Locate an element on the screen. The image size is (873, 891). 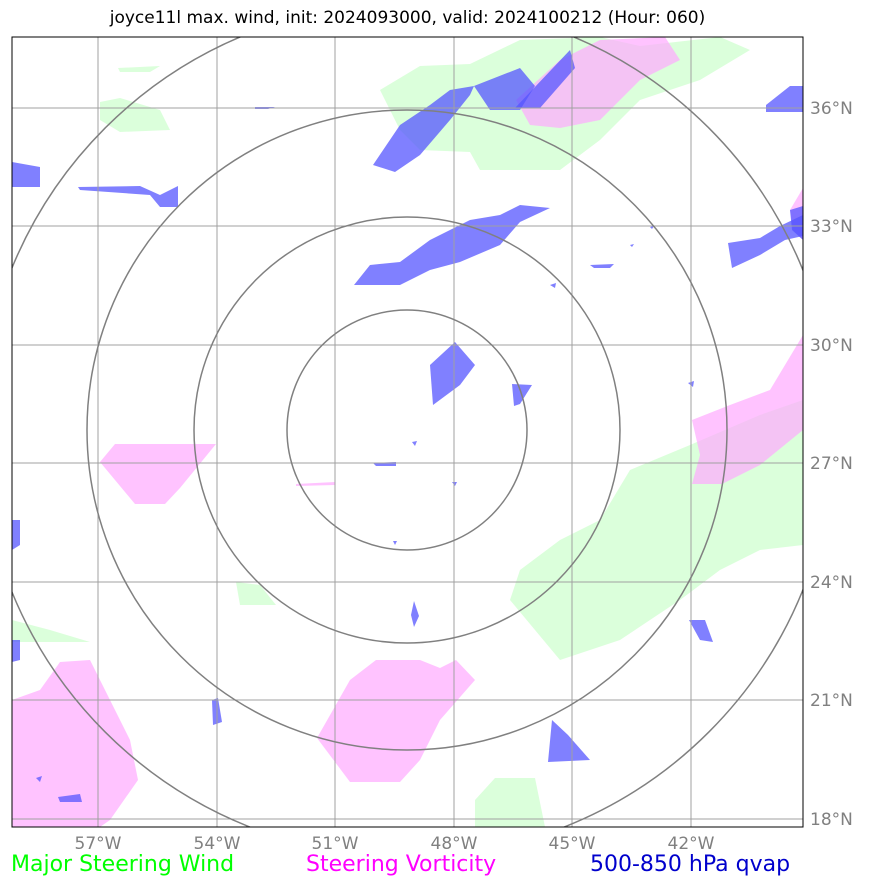
range-ring is located at coordinates (407, 430).